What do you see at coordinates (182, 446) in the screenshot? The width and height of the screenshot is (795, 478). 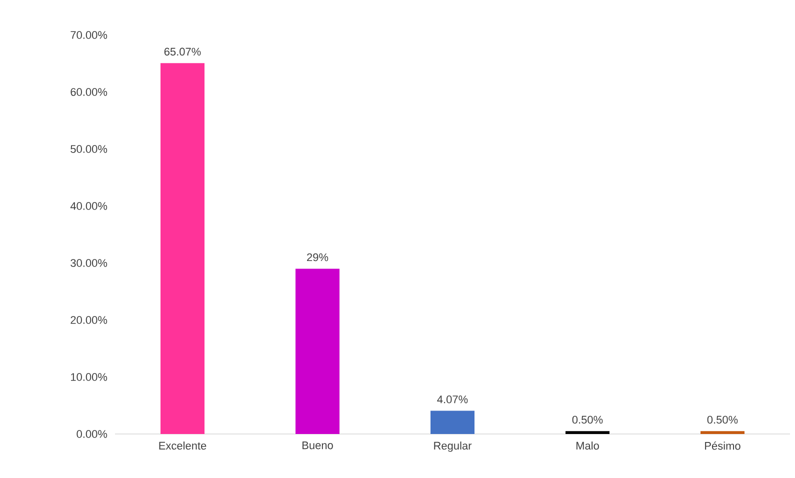 I see `x-tick-label: Excelente` at bounding box center [182, 446].